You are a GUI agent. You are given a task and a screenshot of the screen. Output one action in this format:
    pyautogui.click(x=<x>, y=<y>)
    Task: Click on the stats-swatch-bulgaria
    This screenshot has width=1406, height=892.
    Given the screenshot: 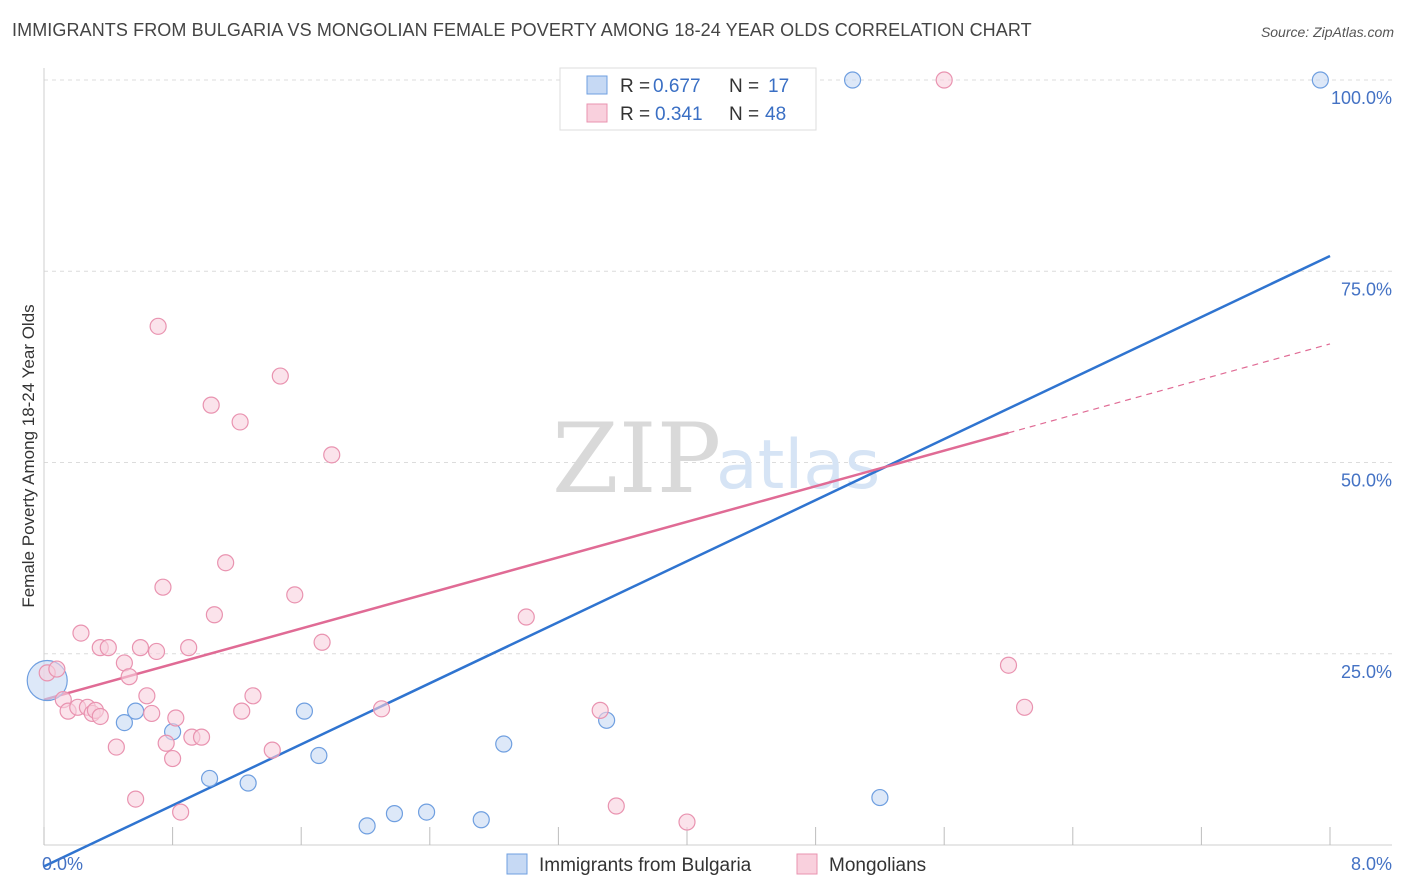 What is the action you would take?
    pyautogui.click(x=597, y=85)
    